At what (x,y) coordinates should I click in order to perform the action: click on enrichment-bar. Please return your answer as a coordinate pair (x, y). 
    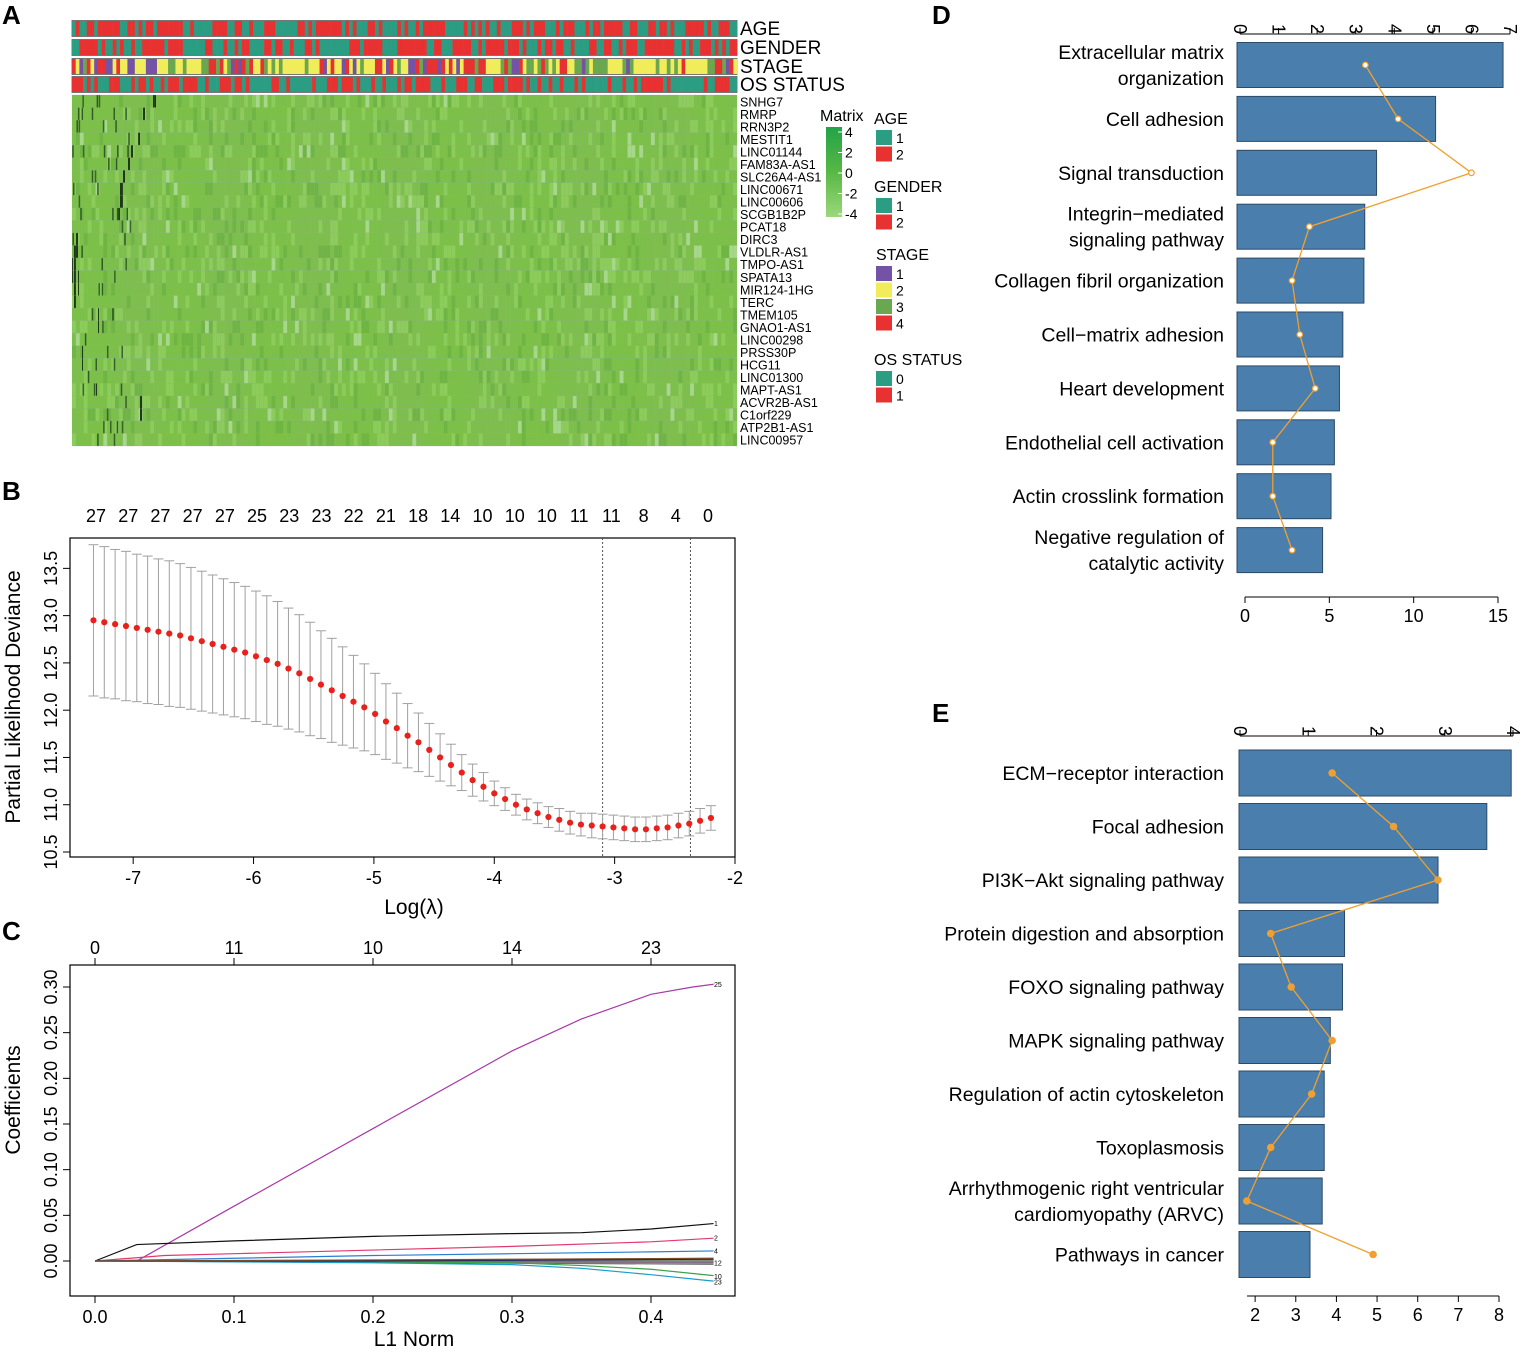
    Looking at the image, I should click on (1284, 1040).